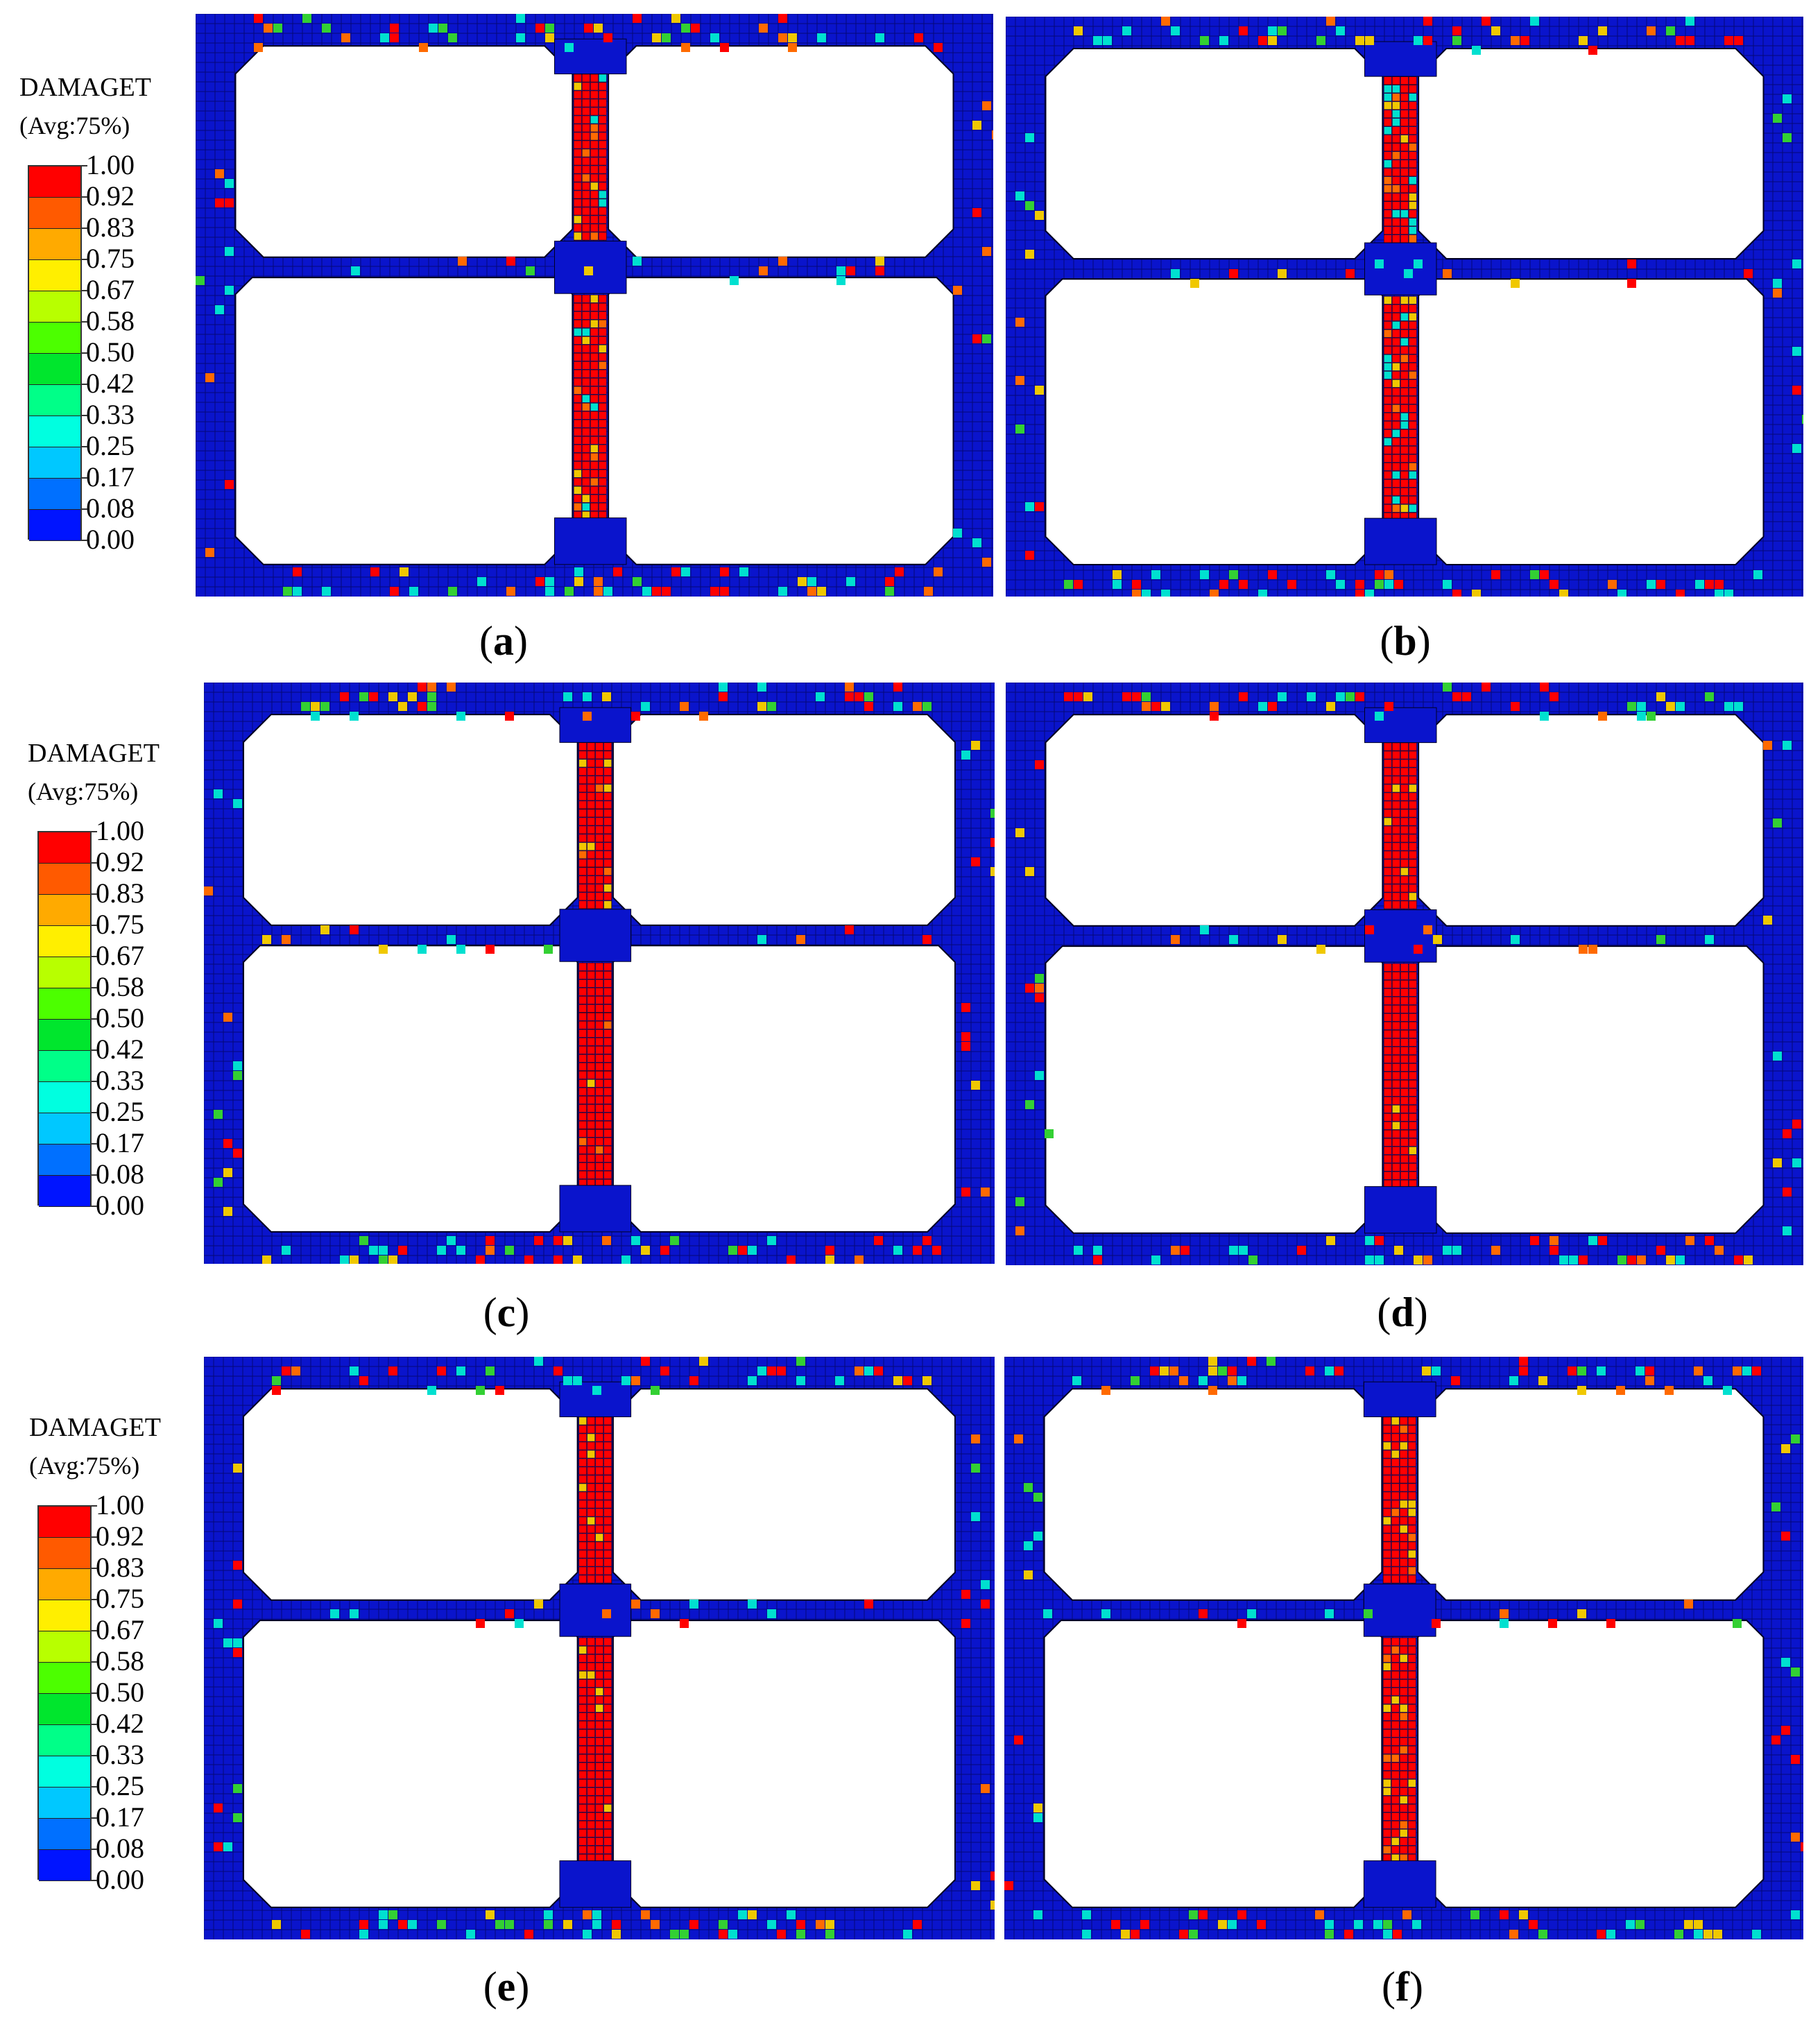 The image size is (1820, 2040). I want to click on caption-d: (d), so click(1402, 1312).